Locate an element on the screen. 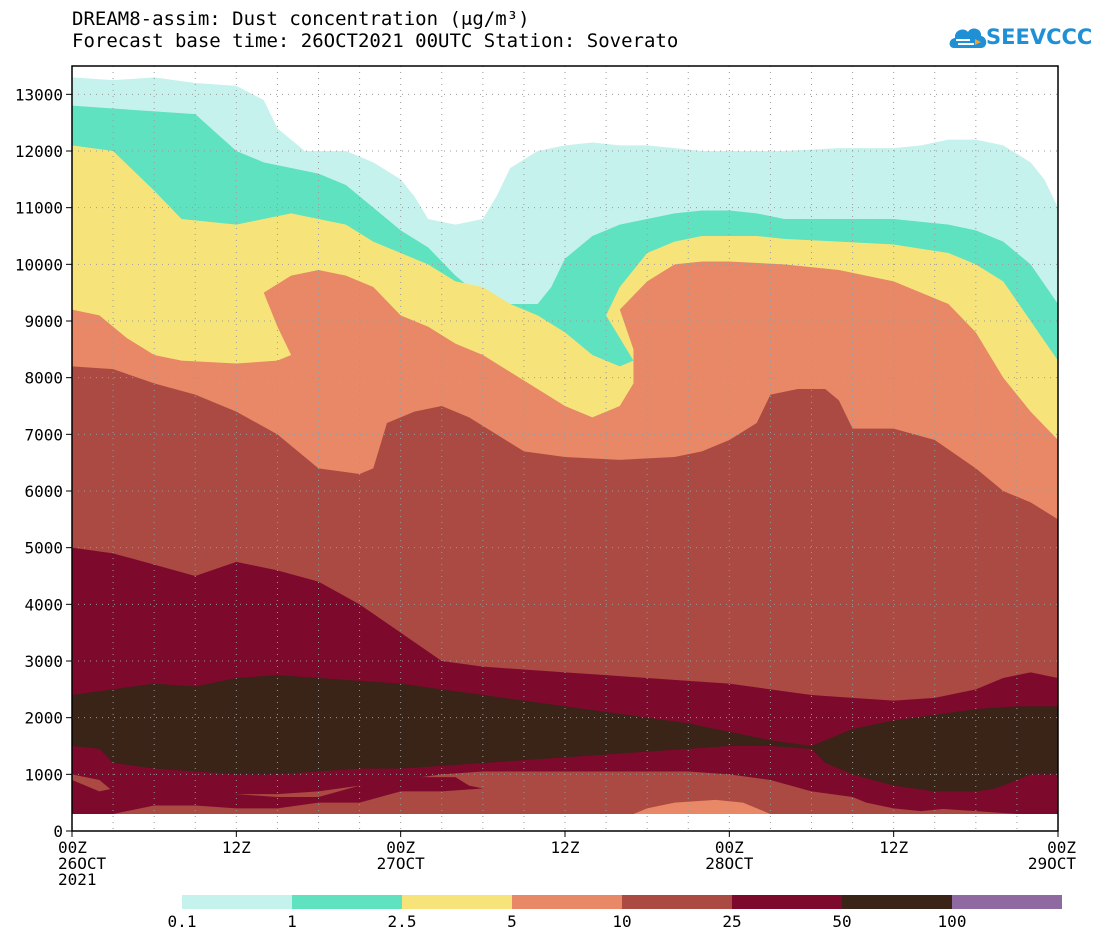  chart-title: DREAM8-assim: Dust concentration (μg/m³) is located at coordinates (301, 19).